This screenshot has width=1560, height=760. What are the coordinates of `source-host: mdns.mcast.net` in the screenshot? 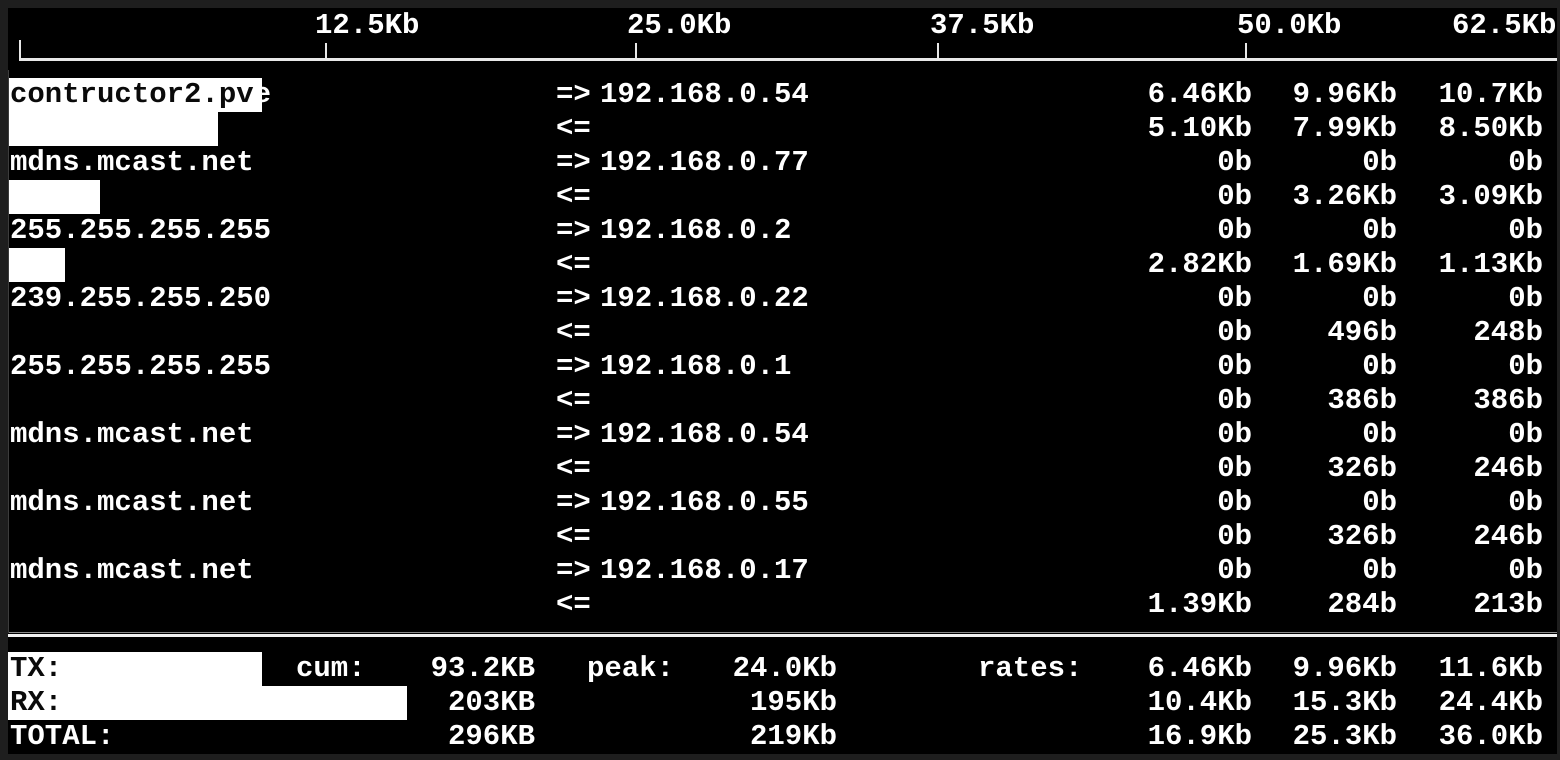 It's located at (132, 502).